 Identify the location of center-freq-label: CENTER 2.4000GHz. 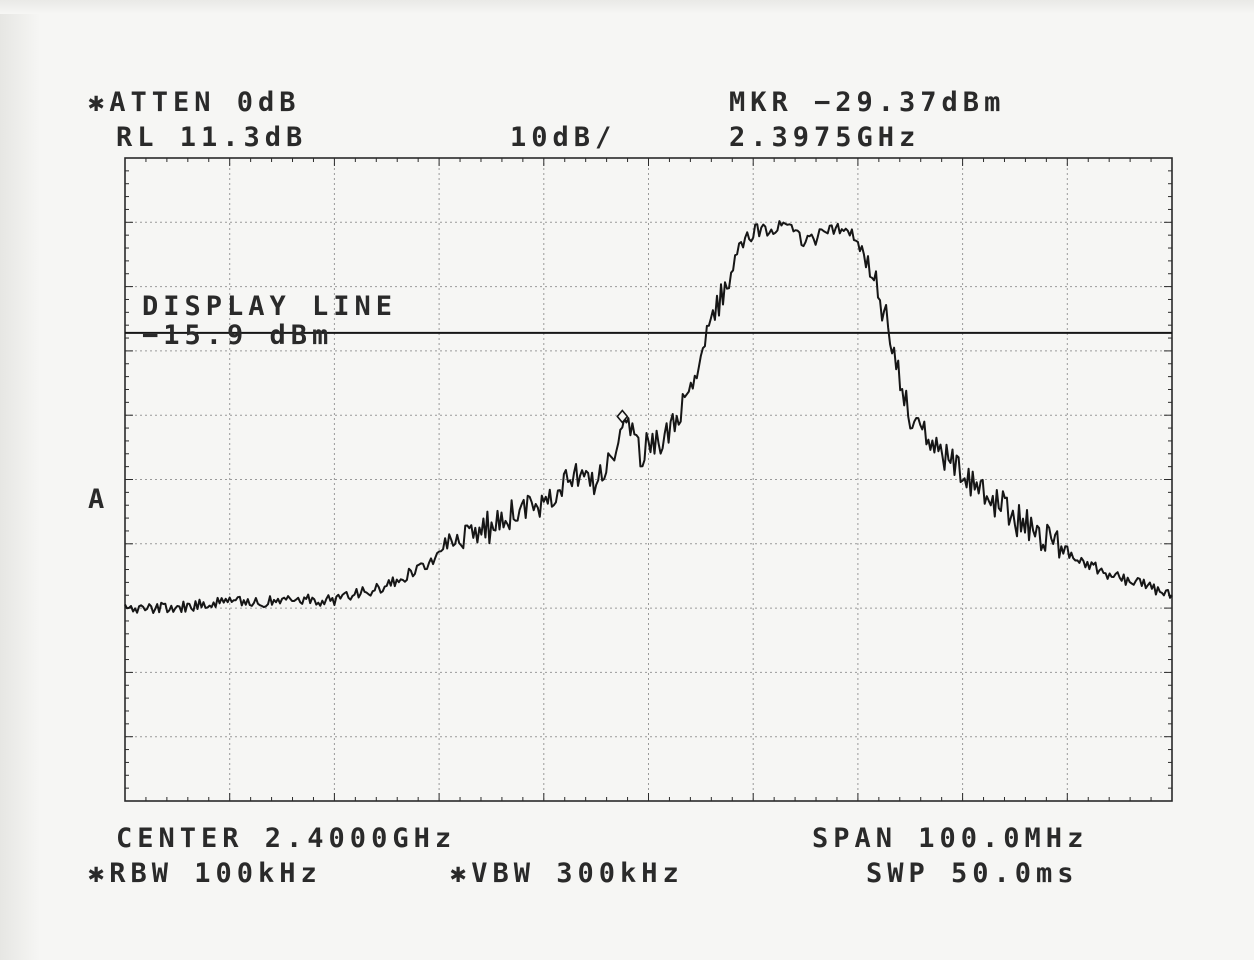
(286, 838).